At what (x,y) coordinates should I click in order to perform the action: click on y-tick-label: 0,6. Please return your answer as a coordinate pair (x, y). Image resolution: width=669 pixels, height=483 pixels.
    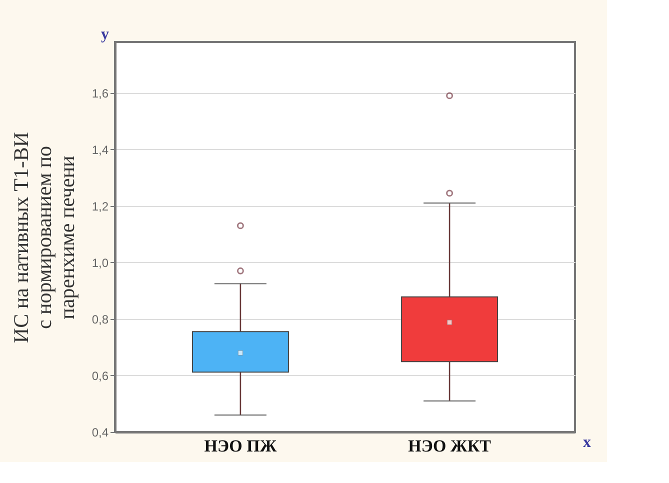
    Looking at the image, I should click on (100, 375).